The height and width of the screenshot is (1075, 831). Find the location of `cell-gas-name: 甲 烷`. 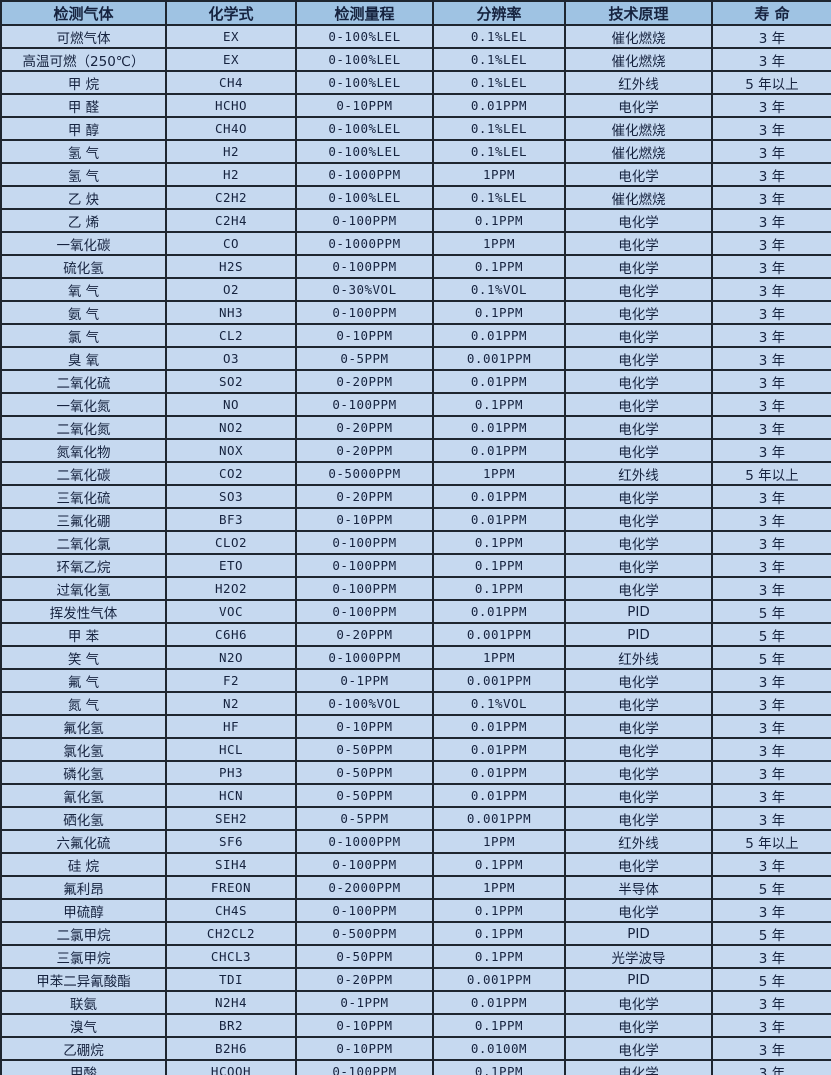

cell-gas-name: 甲 烷 is located at coordinates (83, 82).